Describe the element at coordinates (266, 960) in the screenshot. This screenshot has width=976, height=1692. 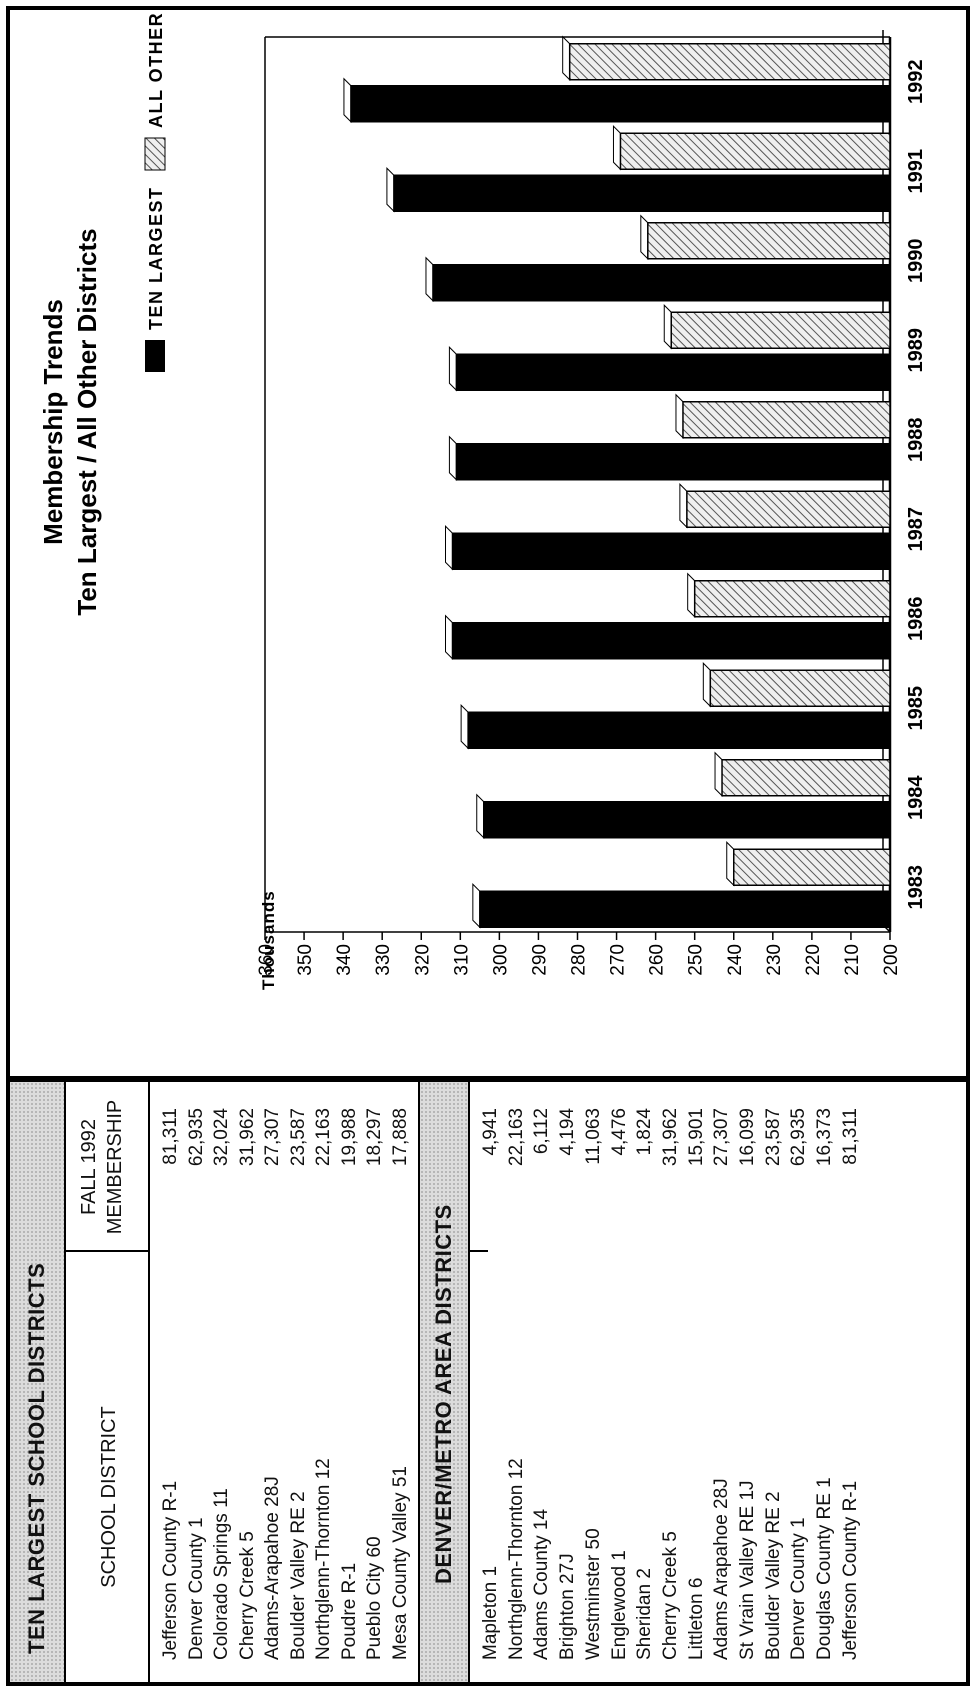
I see `y-tick-label: 360` at that location.